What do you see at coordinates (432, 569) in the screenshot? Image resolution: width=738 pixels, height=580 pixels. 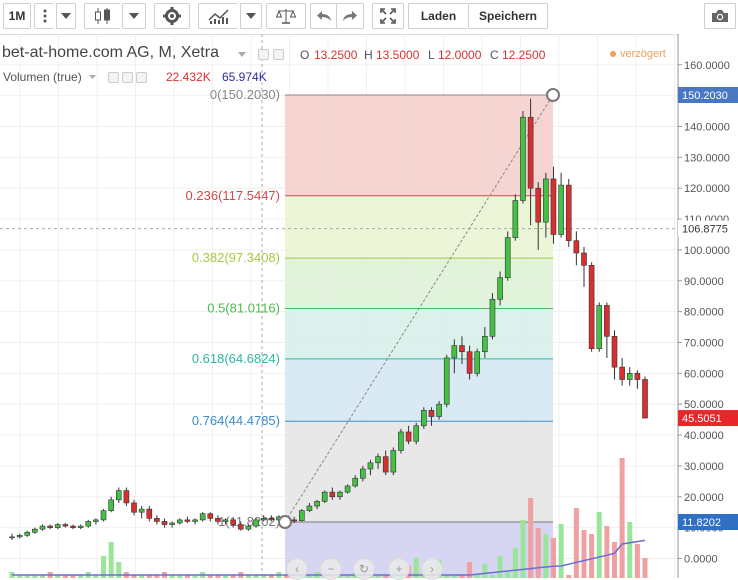 I see `scroll-right-button: ›` at bounding box center [432, 569].